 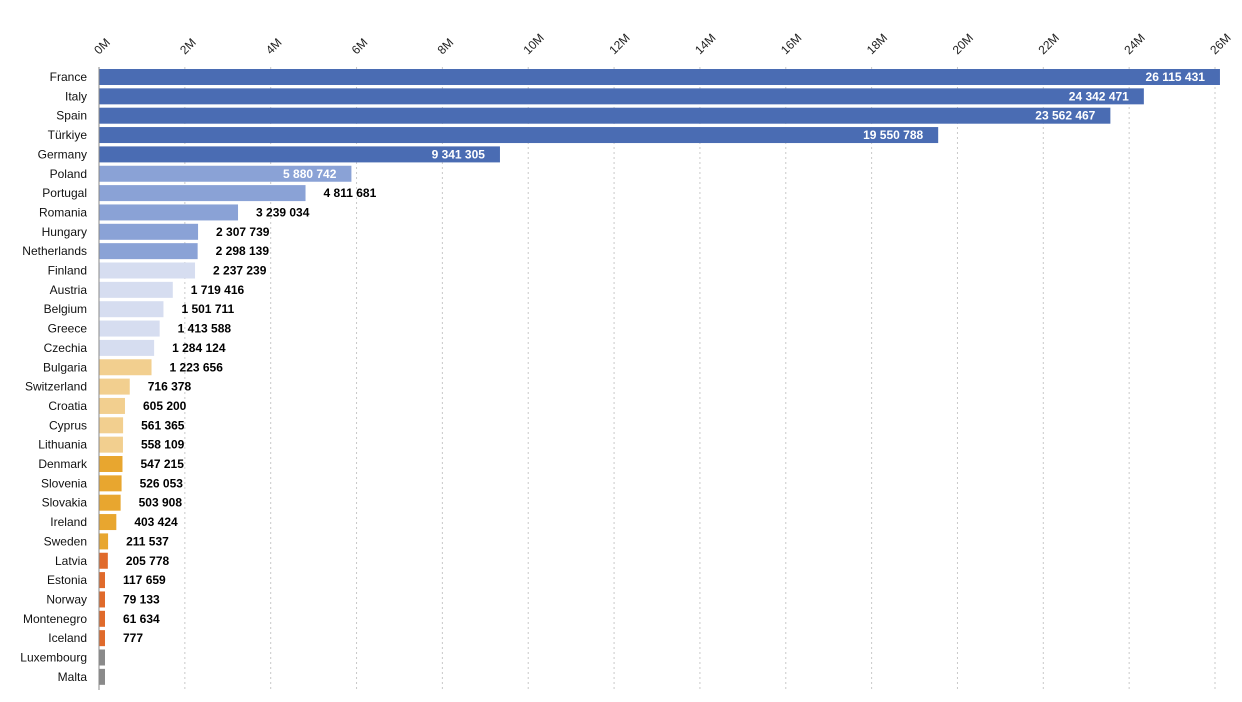 What do you see at coordinates (68, 329) in the screenshot?
I see `category-label: Greece` at bounding box center [68, 329].